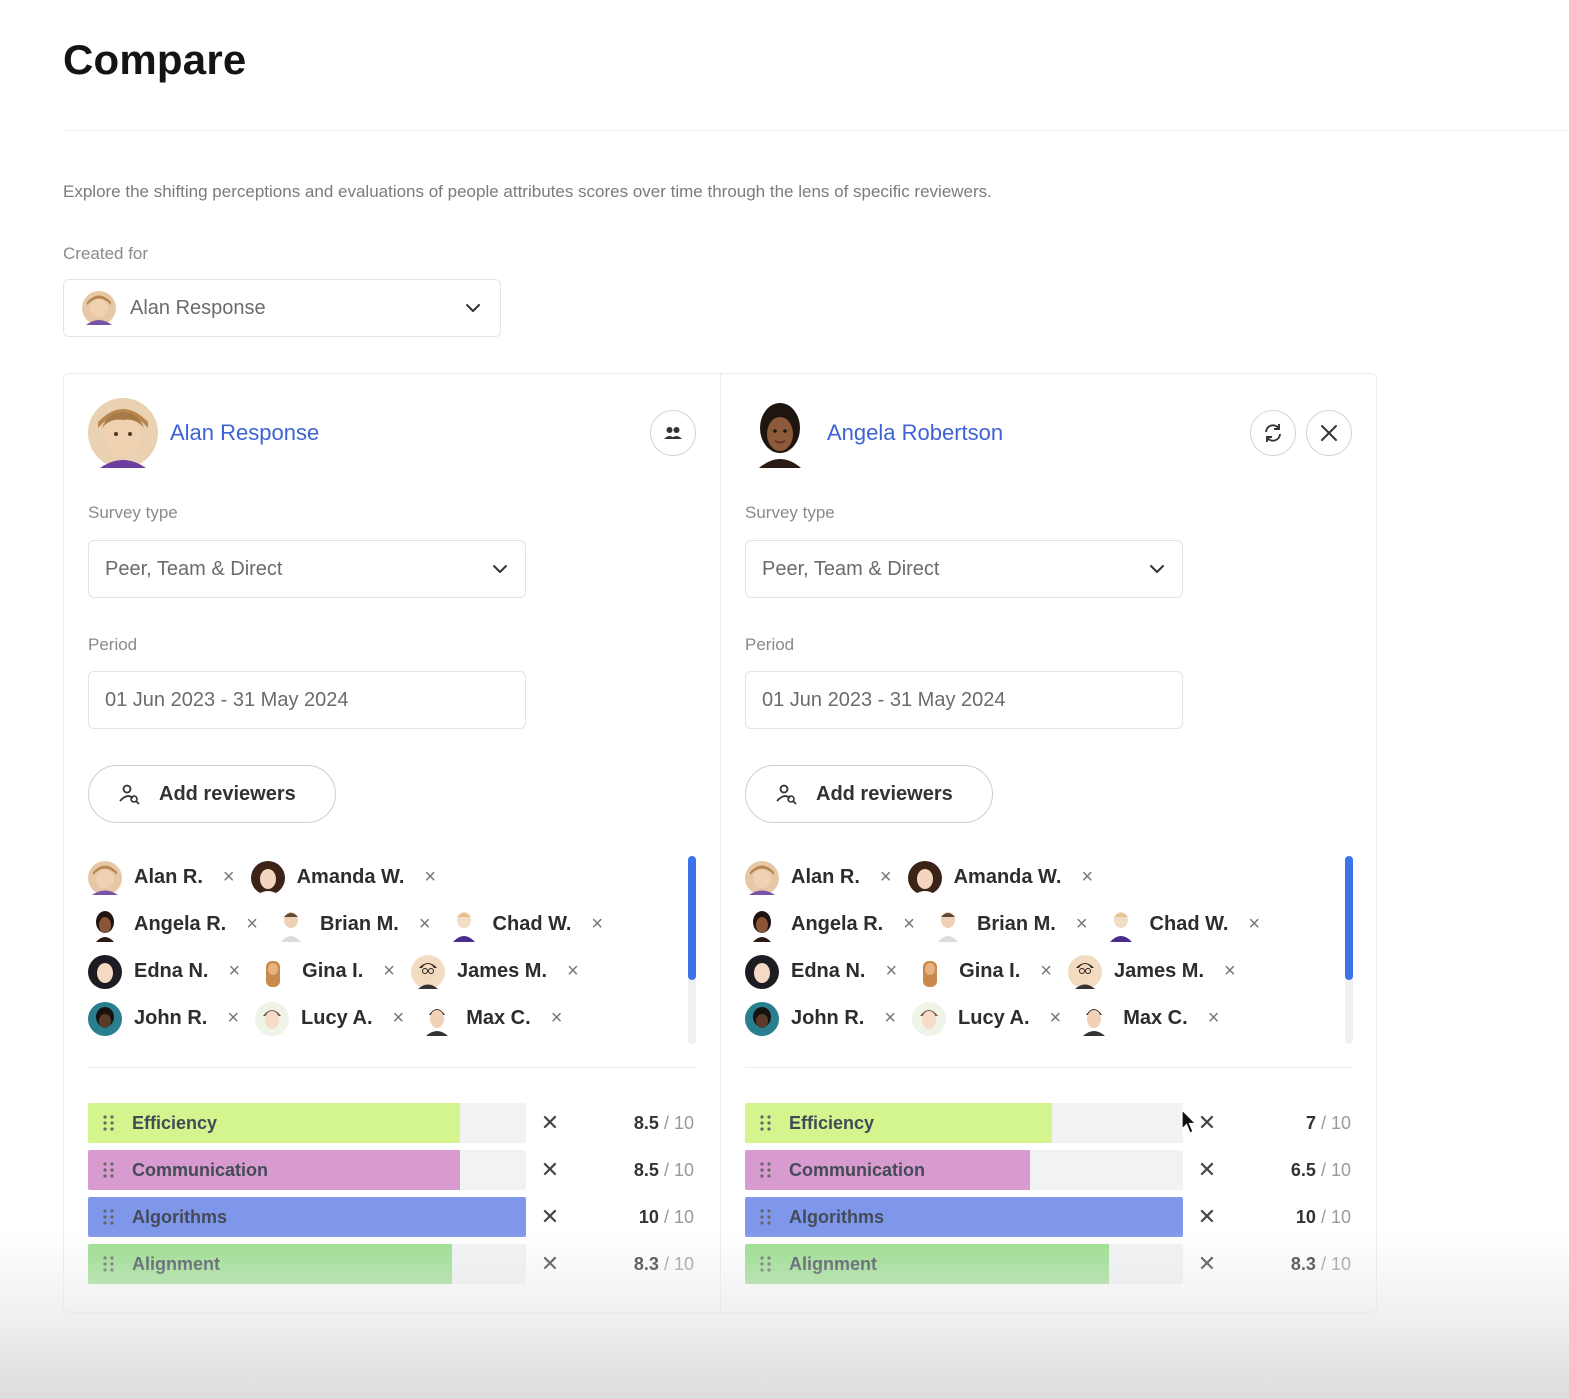 This screenshot has height=1399, width=1569. Describe the element at coordinates (1040, 877) in the screenshot. I see `reviewer-row: Alan R. × Amanda W. ×` at that location.